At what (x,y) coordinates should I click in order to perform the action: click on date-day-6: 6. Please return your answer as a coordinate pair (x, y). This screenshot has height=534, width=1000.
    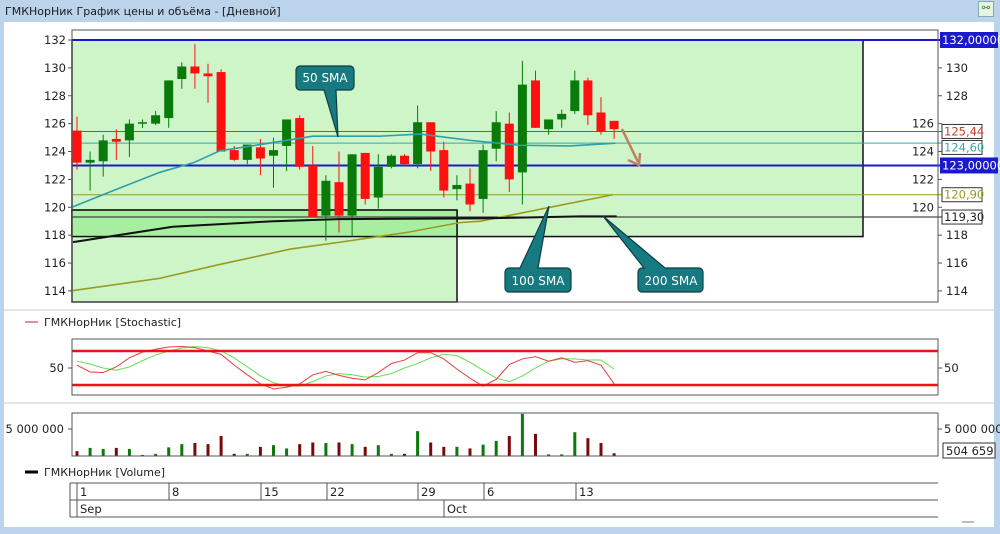
    Looking at the image, I should click on (490, 492).